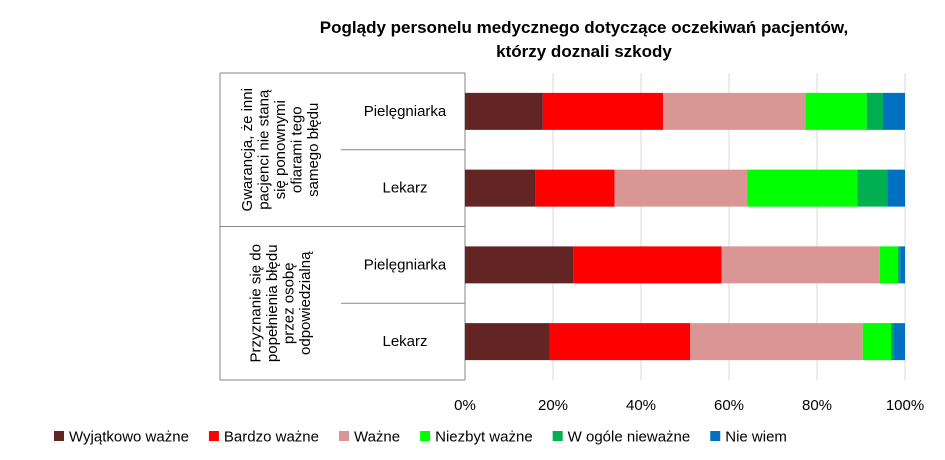  I want to click on group-label-line: pacjenci nie staną, so click(264, 149).